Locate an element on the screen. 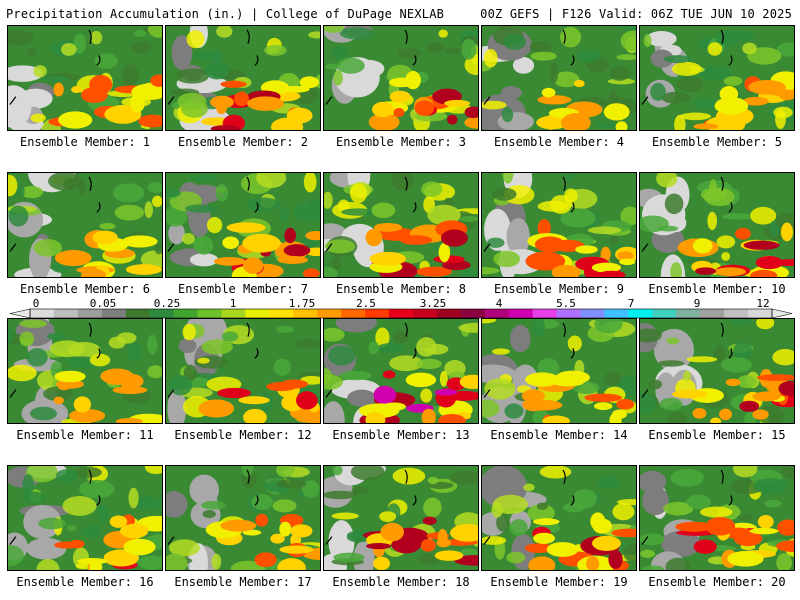 This screenshot has height=600, width=800. ensemble-member-label: Ensemble Member: 5 is located at coordinates (717, 142).